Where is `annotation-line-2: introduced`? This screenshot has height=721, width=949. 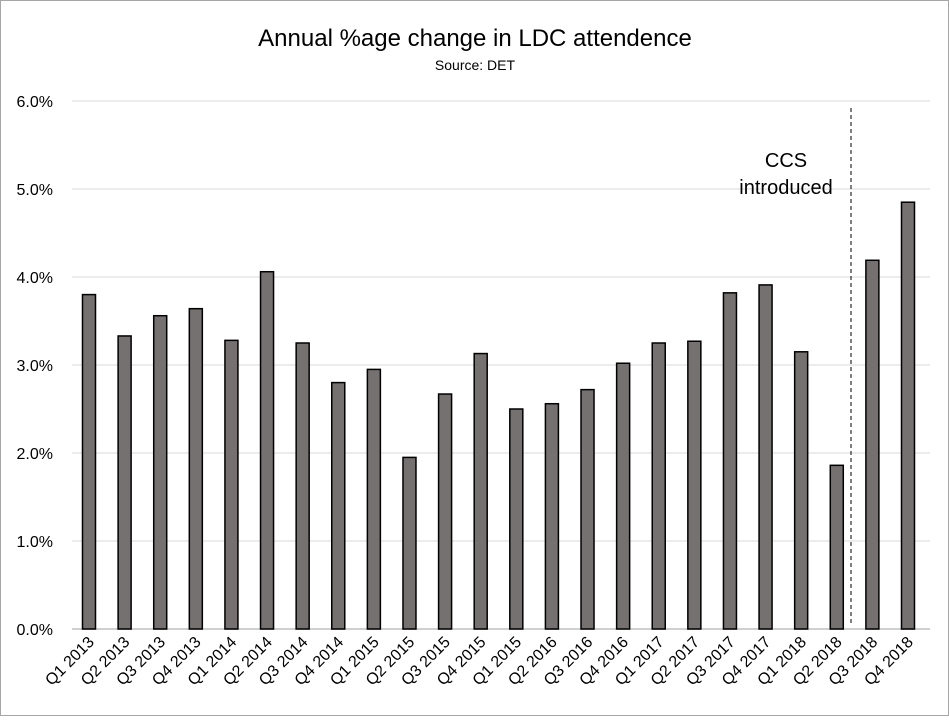 annotation-line-2: introduced is located at coordinates (785, 188).